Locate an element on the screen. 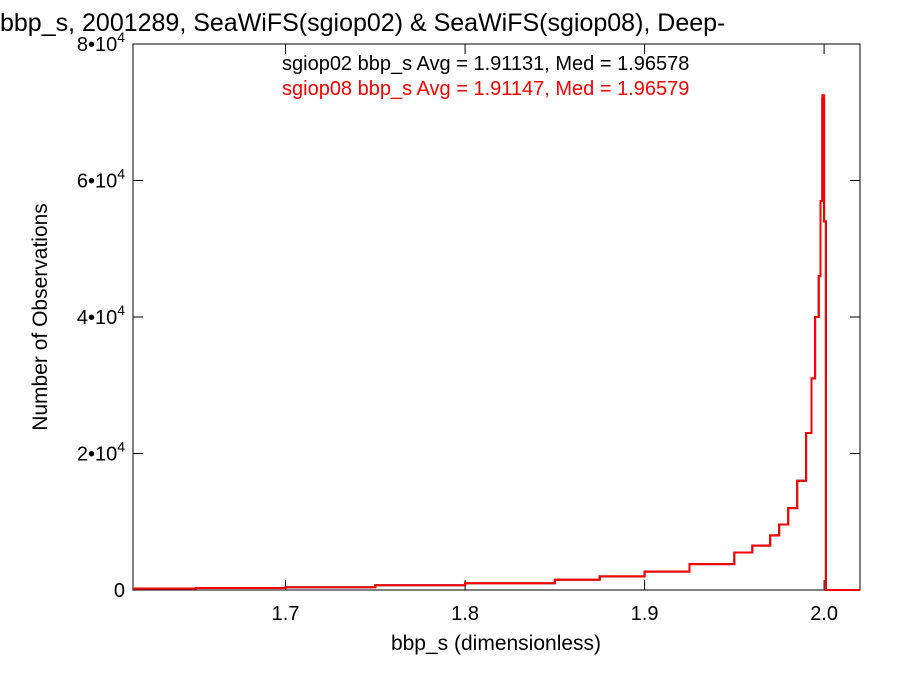 This screenshot has width=900, height=675. y-tick-label-3: 6•104 is located at coordinates (101, 179).